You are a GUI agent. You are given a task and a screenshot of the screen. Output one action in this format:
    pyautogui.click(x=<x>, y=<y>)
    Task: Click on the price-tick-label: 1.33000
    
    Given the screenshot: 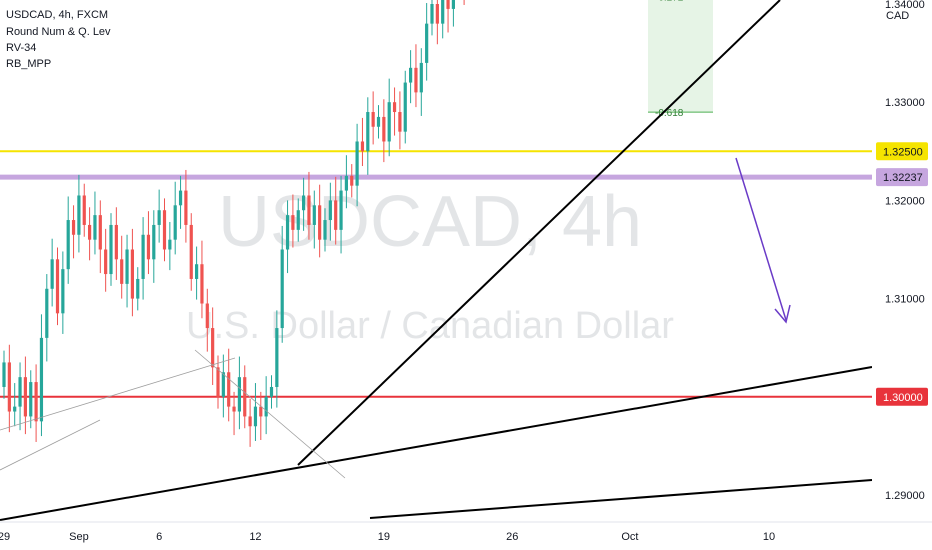 What is the action you would take?
    pyautogui.click(x=905, y=103)
    